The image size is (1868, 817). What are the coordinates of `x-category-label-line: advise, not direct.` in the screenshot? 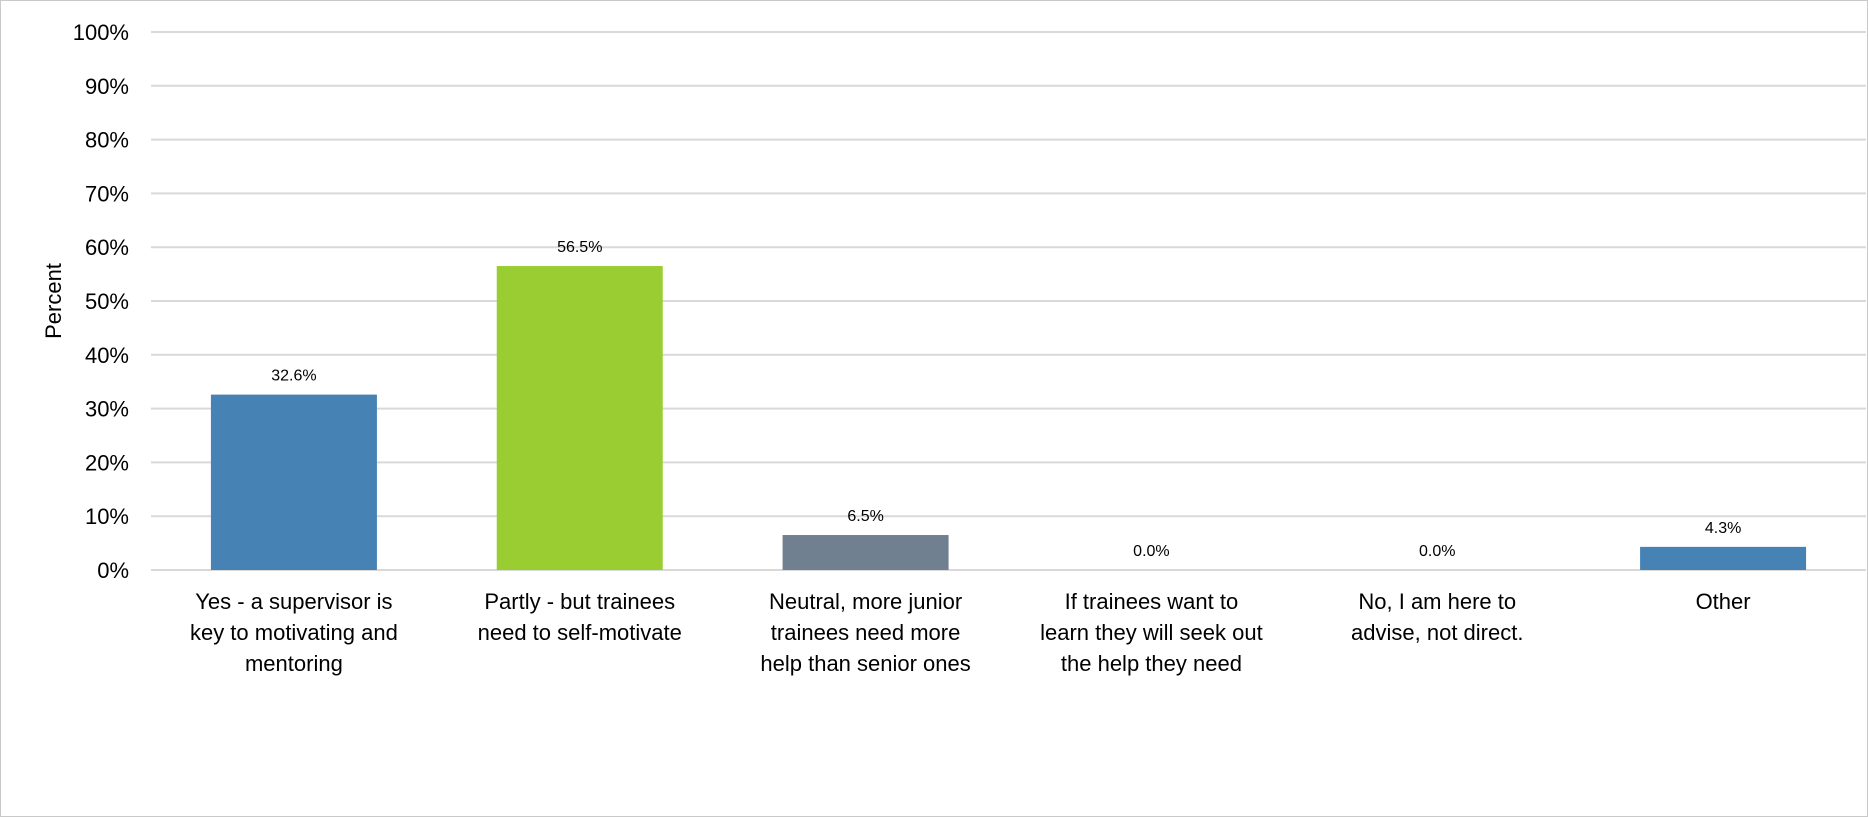 It's located at (1437, 632).